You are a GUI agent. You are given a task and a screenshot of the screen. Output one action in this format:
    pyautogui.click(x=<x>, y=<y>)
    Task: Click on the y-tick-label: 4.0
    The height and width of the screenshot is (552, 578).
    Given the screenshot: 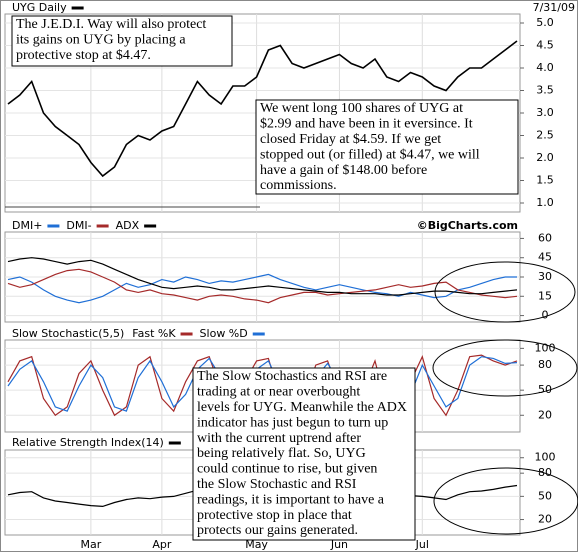 What is the action you would take?
    pyautogui.click(x=545, y=67)
    